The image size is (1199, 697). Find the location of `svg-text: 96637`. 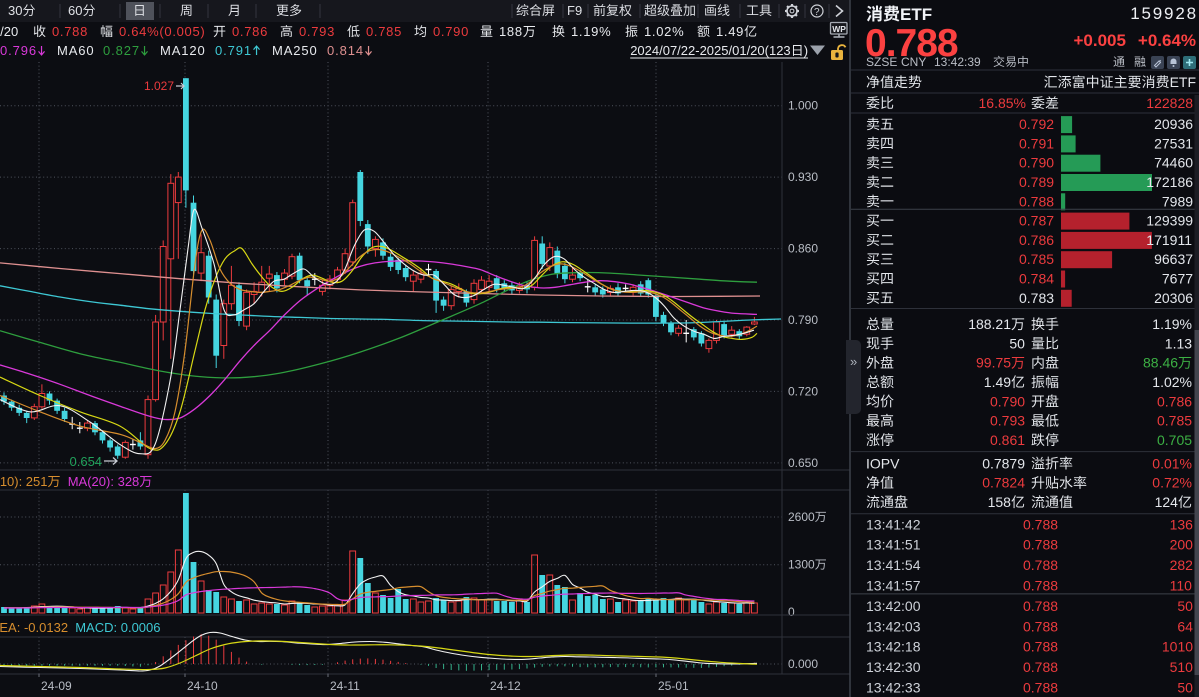

svg-text: 96637 is located at coordinates (1173, 259).